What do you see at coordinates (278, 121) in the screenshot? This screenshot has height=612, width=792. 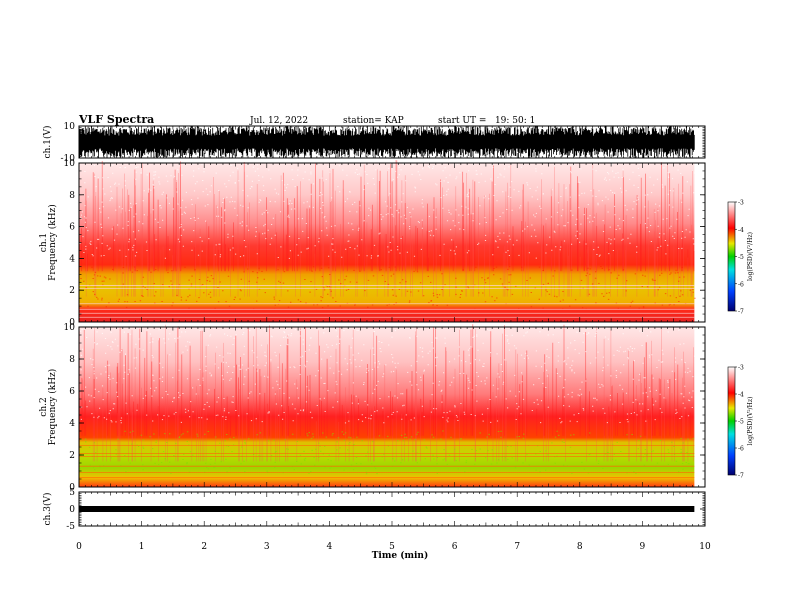 I see `date-label: Jul. 12, 2022` at bounding box center [278, 121].